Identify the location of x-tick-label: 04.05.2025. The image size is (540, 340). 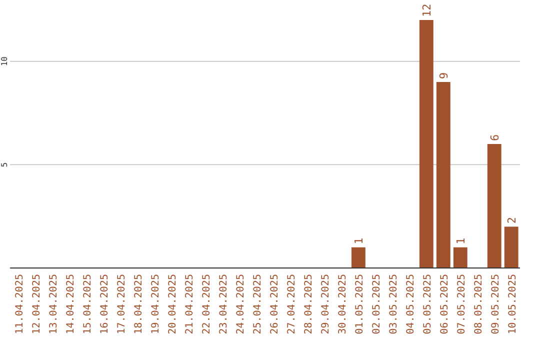
(410, 304).